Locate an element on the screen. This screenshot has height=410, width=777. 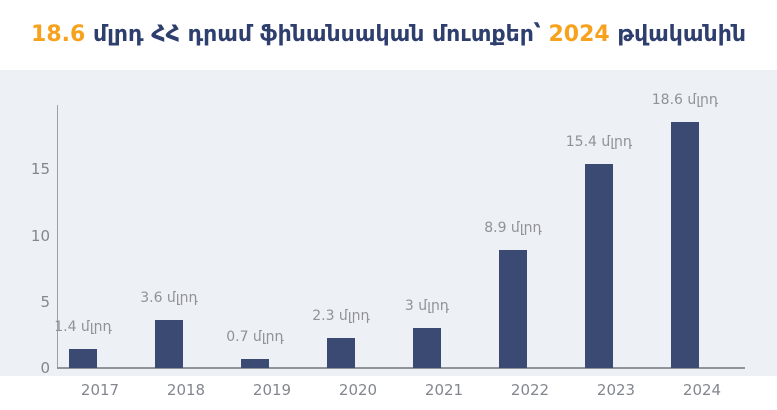
bar-value-label-2019: 0.7 մլրդ is located at coordinates (255, 337).